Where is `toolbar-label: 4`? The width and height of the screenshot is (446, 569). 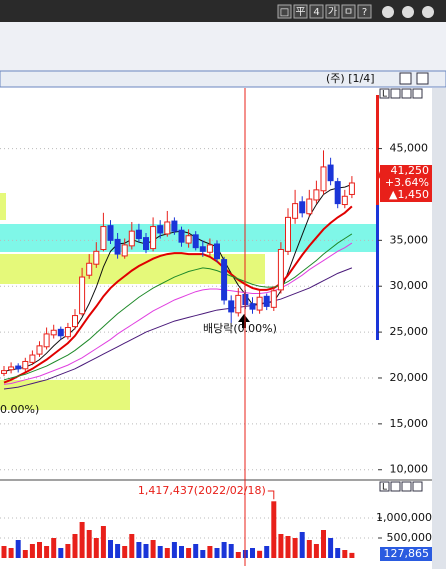 toolbar-label: 4 is located at coordinates (316, 12).